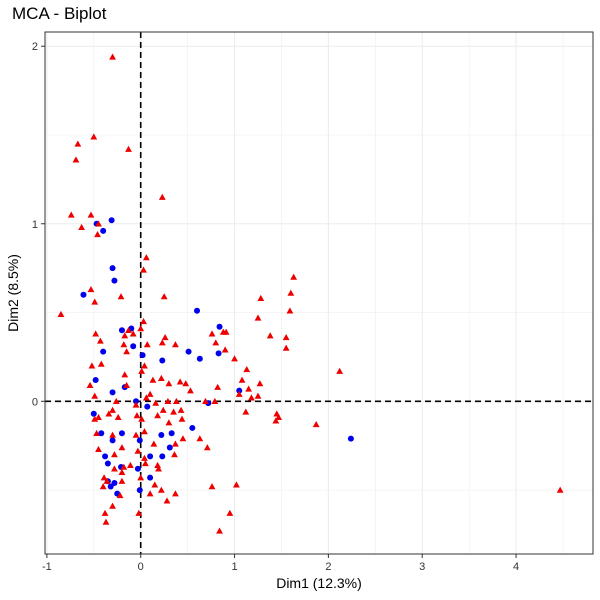 The height and width of the screenshot is (600, 600). I want to click on x-tick-label: 1, so click(234, 567).